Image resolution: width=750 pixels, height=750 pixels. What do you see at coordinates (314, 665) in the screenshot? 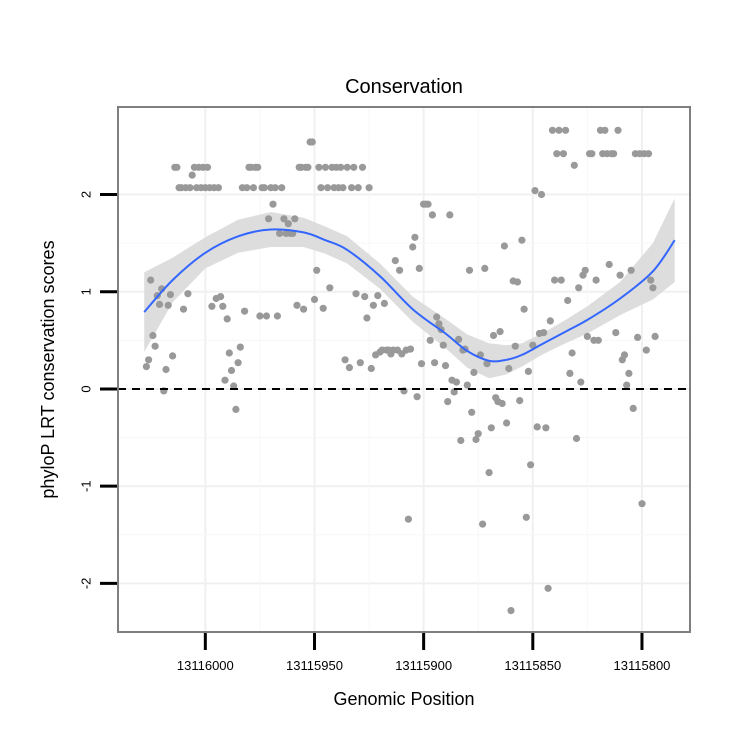
I see `x-tick-label-1: 13115950` at bounding box center [314, 665].